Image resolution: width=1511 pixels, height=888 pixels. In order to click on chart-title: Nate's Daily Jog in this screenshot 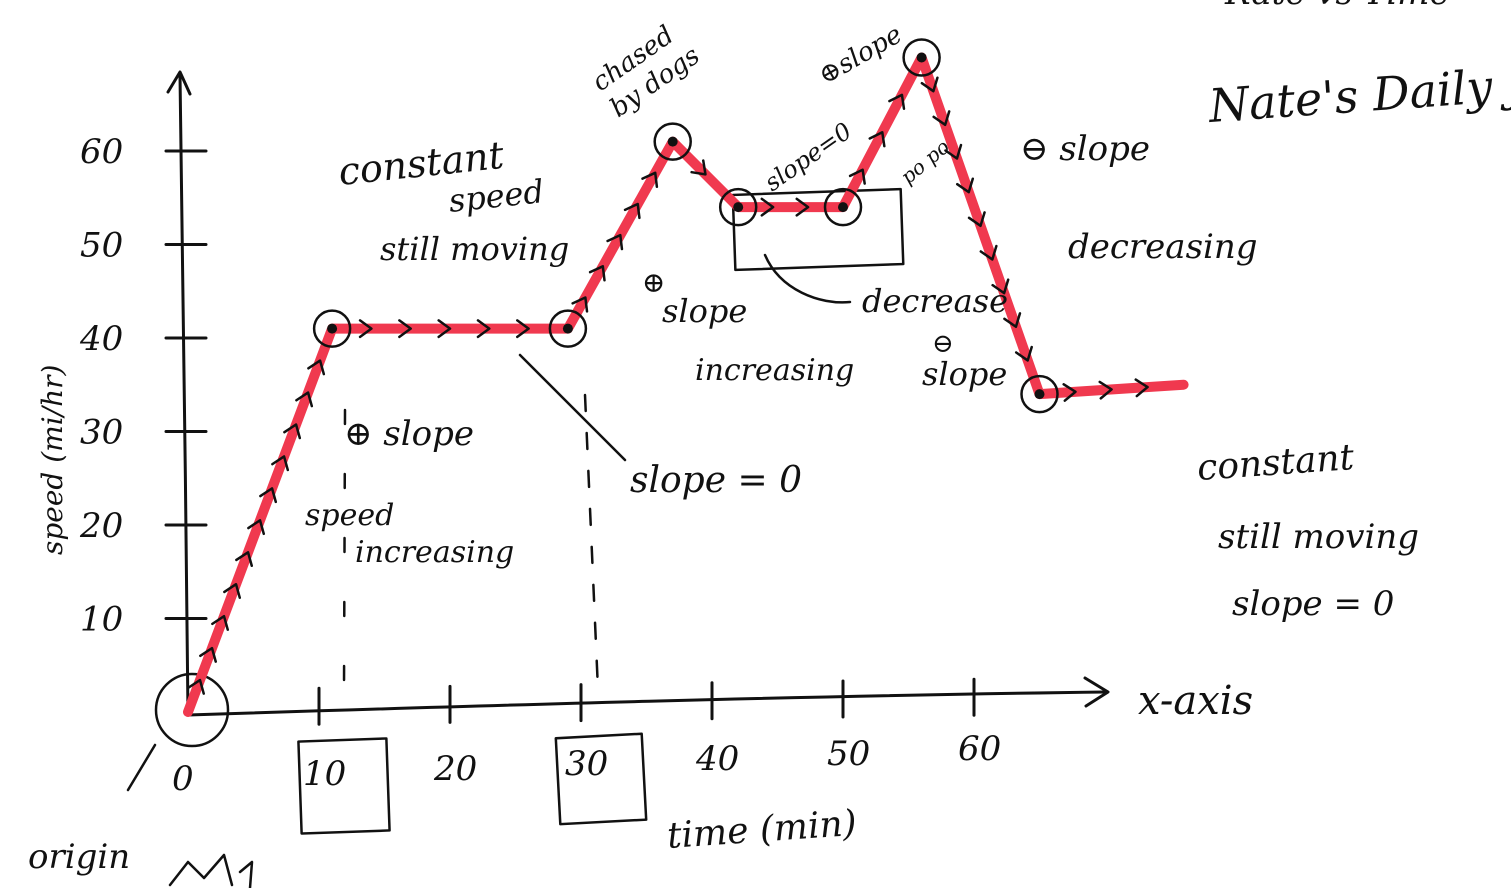, I will do `click(1358, 93)`.